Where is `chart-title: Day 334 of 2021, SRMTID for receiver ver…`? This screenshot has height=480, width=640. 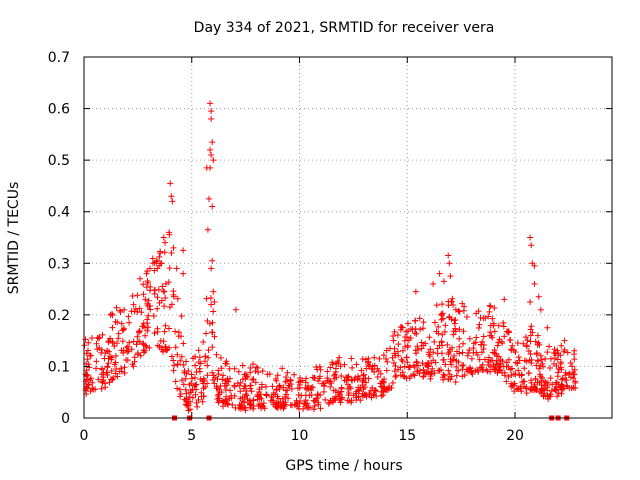 chart-title: Day 334 of 2021, SRMTID for receiver ver… is located at coordinates (344, 28).